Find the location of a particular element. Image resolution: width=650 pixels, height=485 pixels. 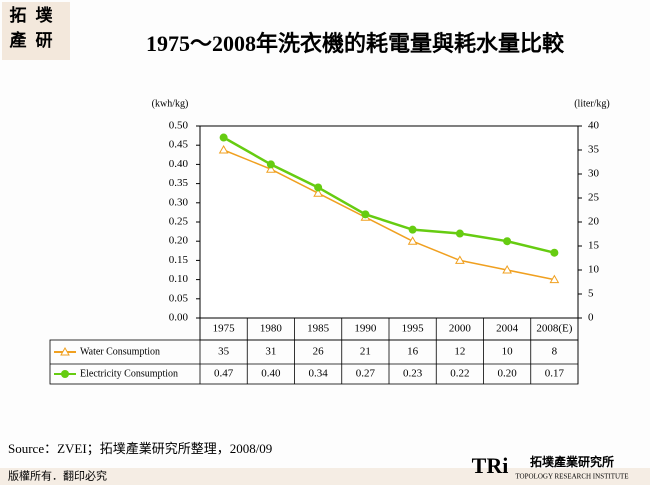

footer-bar is located at coordinates (325, 476).